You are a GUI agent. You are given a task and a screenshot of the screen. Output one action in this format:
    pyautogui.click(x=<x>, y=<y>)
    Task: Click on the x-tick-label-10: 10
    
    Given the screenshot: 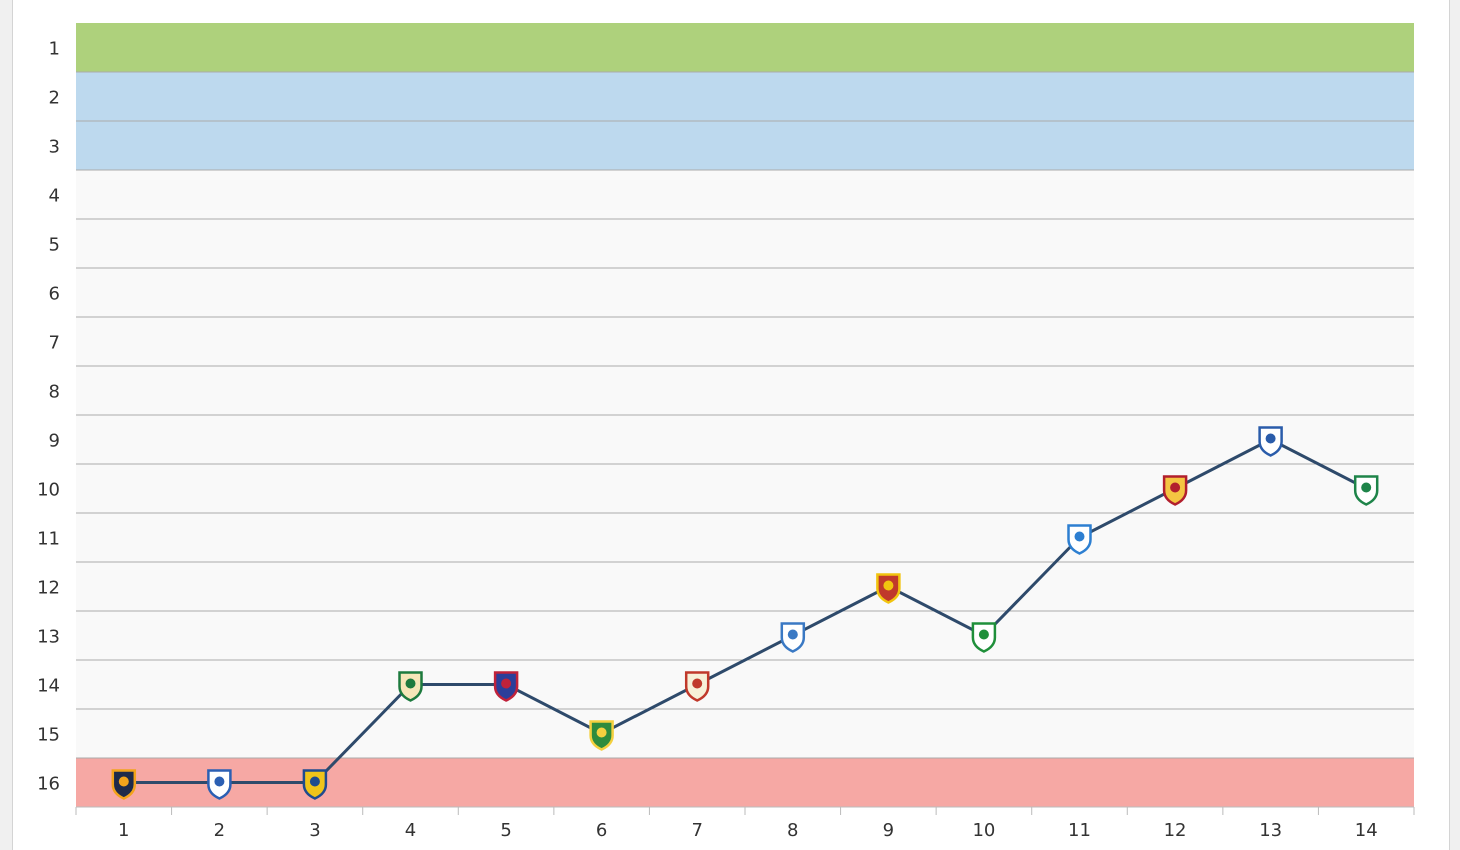 What is the action you would take?
    pyautogui.click(x=983, y=830)
    